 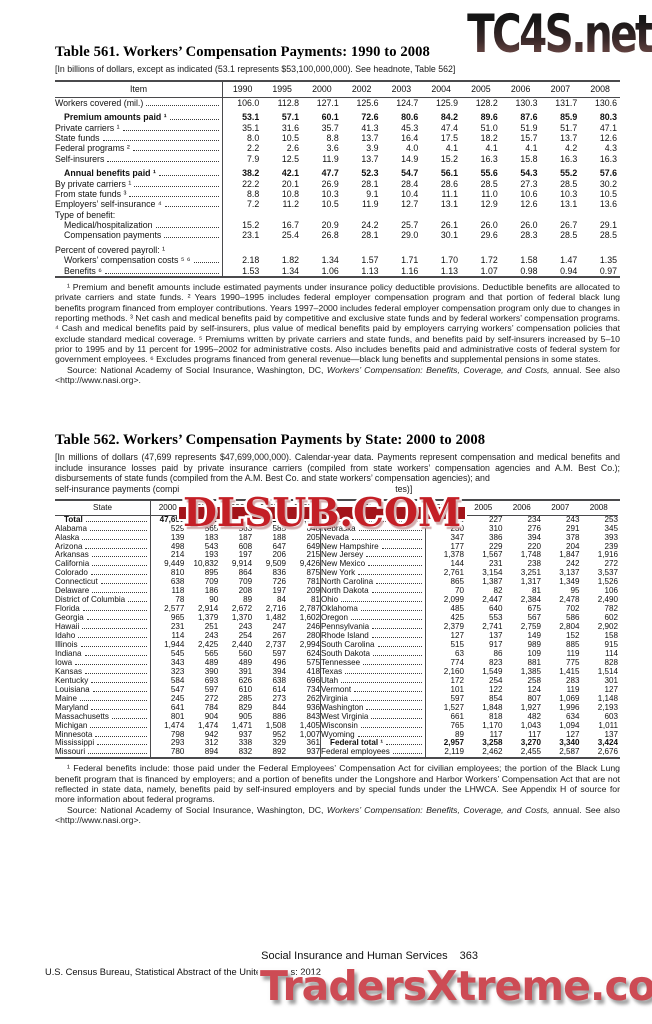 I want to click on value-cell: 197, so click(x=245, y=555).